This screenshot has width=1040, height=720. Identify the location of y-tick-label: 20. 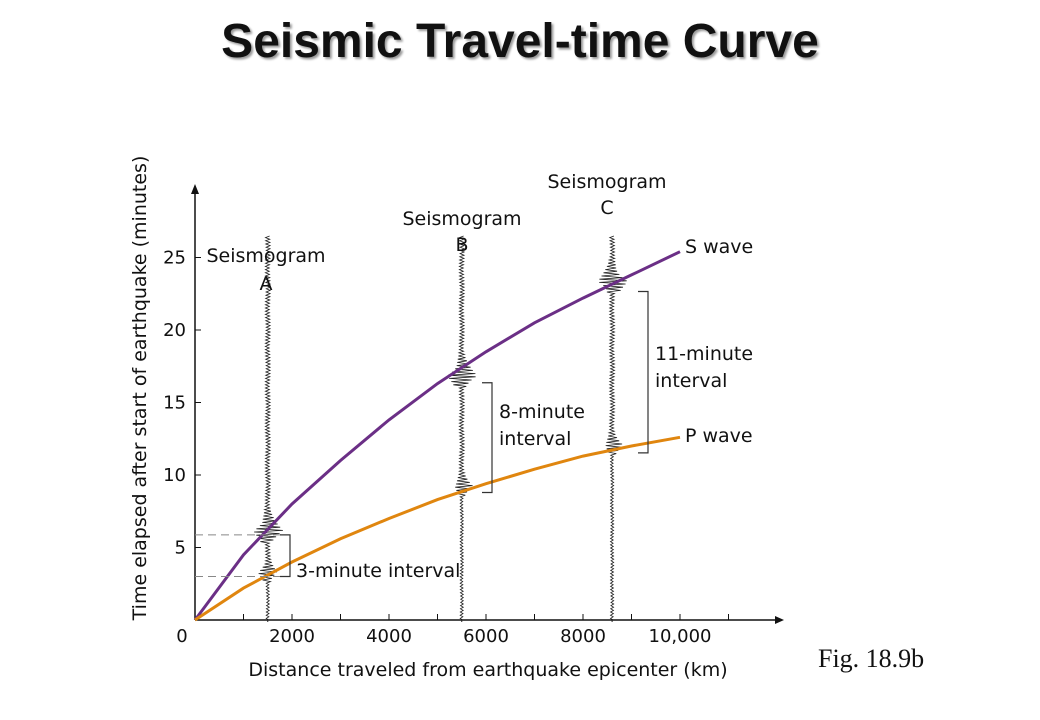
(174, 330).